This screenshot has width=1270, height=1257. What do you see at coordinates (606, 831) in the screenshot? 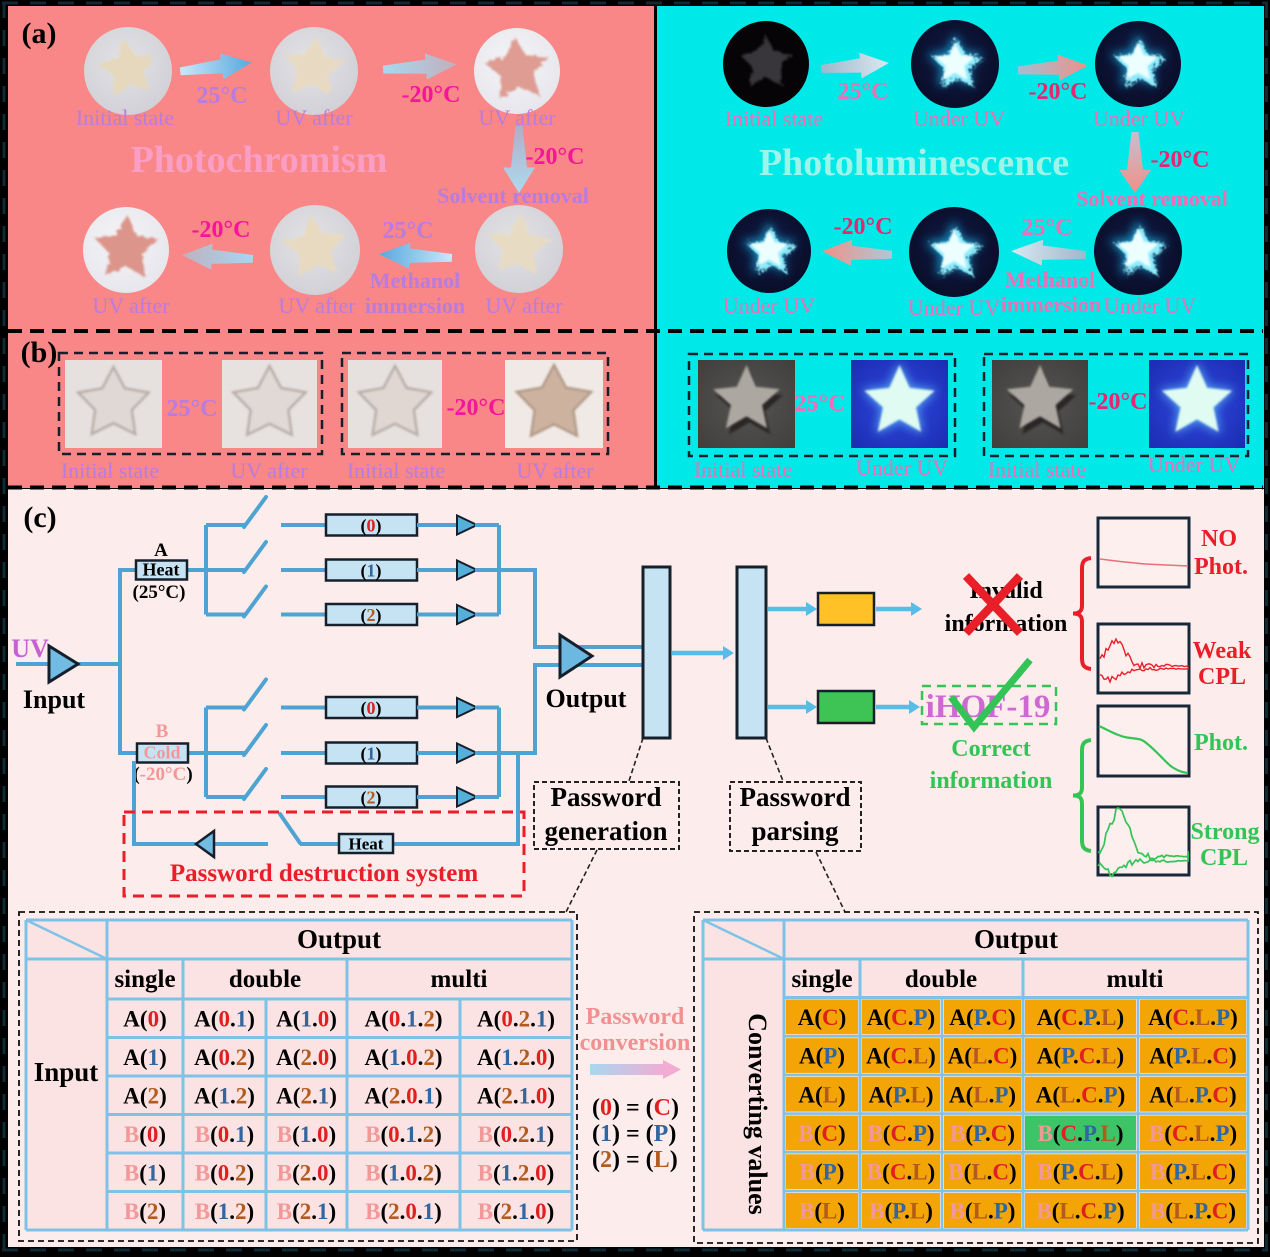
I see `svg-text: generation` at bounding box center [606, 831].